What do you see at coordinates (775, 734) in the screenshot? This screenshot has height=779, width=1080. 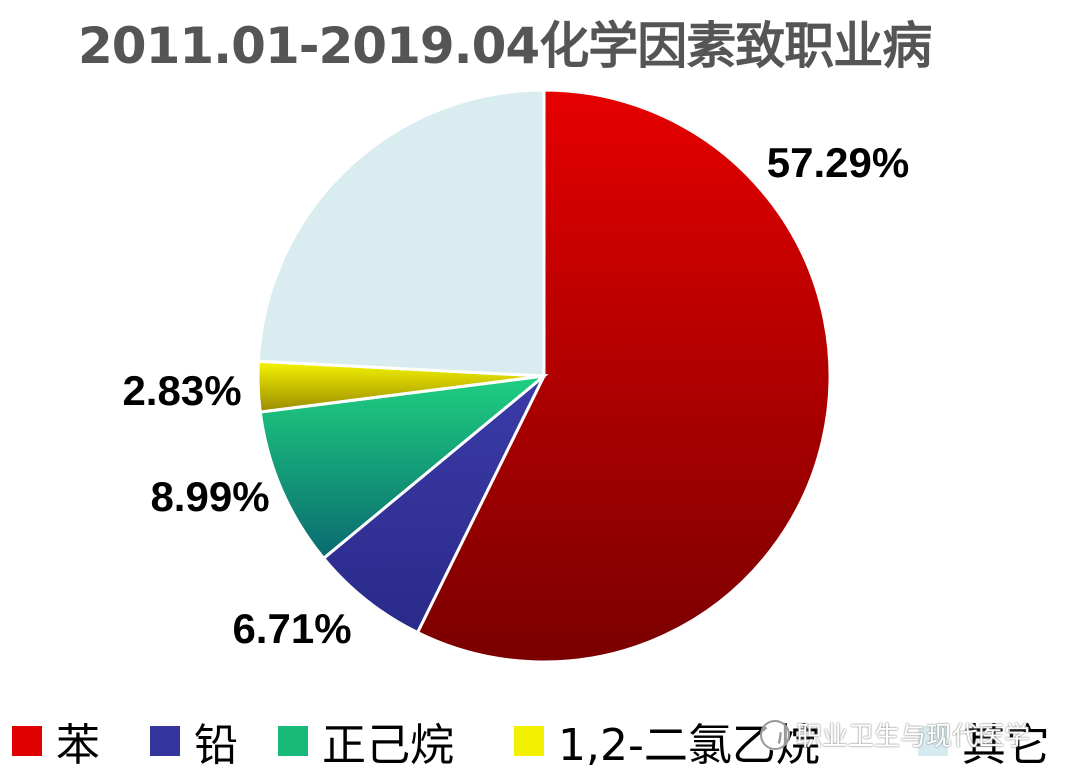 I see `wechat-icon` at bounding box center [775, 734].